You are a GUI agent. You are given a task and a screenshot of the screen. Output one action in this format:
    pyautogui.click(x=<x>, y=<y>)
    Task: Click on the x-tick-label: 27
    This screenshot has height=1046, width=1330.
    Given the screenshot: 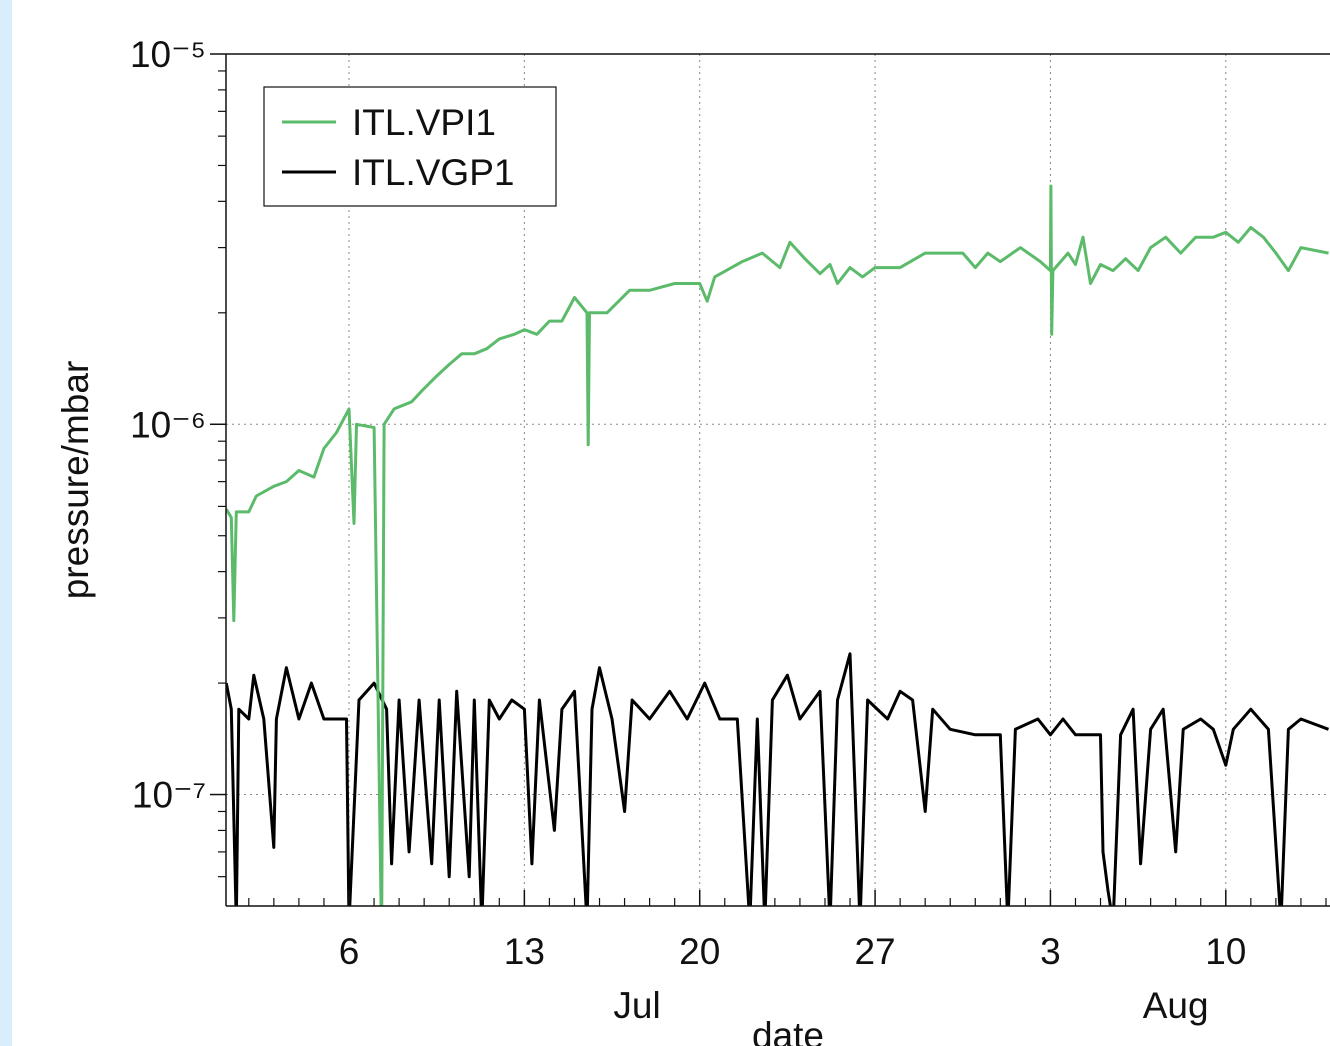 What is the action you would take?
    pyautogui.click(x=874, y=951)
    